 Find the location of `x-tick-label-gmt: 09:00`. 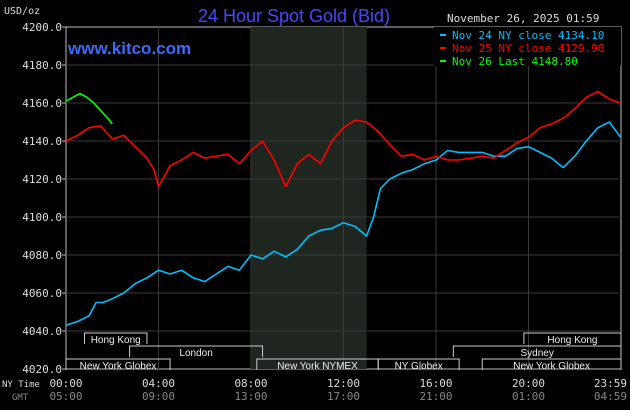

x-tick-label-gmt: 09:00 is located at coordinates (158, 396).